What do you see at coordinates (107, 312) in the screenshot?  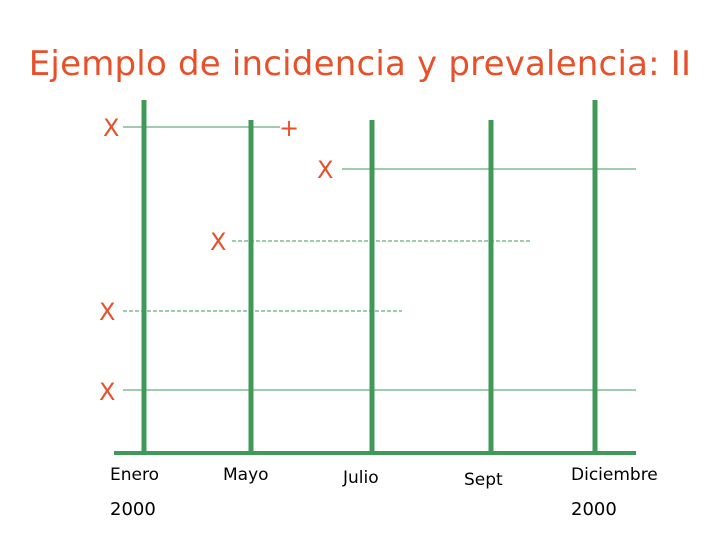 I see `case-marker-4: X` at bounding box center [107, 312].